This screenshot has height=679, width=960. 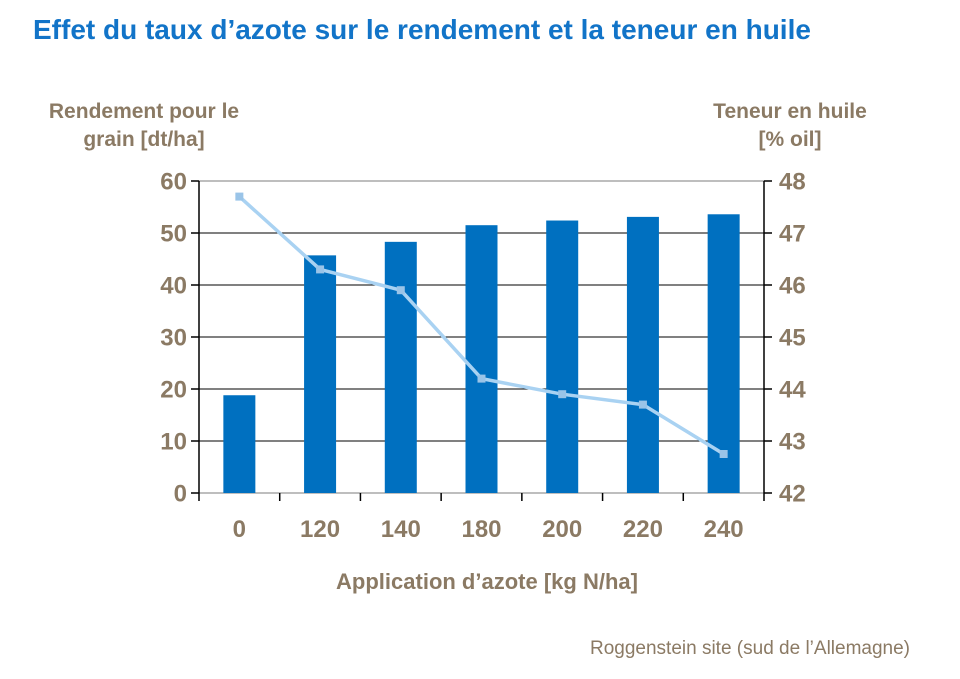 What do you see at coordinates (173, 182) in the screenshot?
I see `left-axis-tick-label: 60` at bounding box center [173, 182].